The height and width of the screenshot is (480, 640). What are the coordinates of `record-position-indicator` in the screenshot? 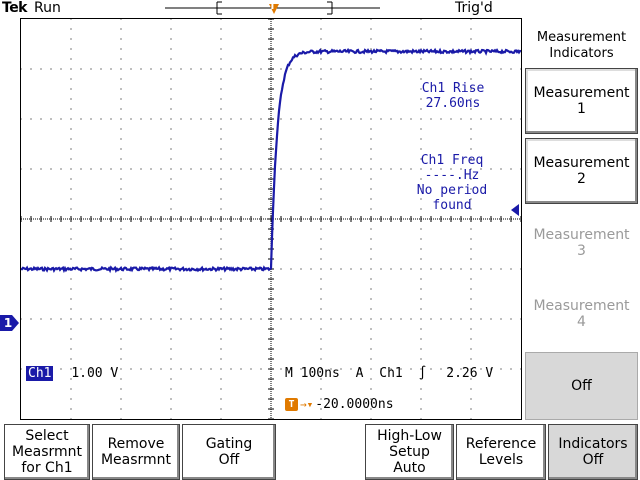 It's located at (272, 8).